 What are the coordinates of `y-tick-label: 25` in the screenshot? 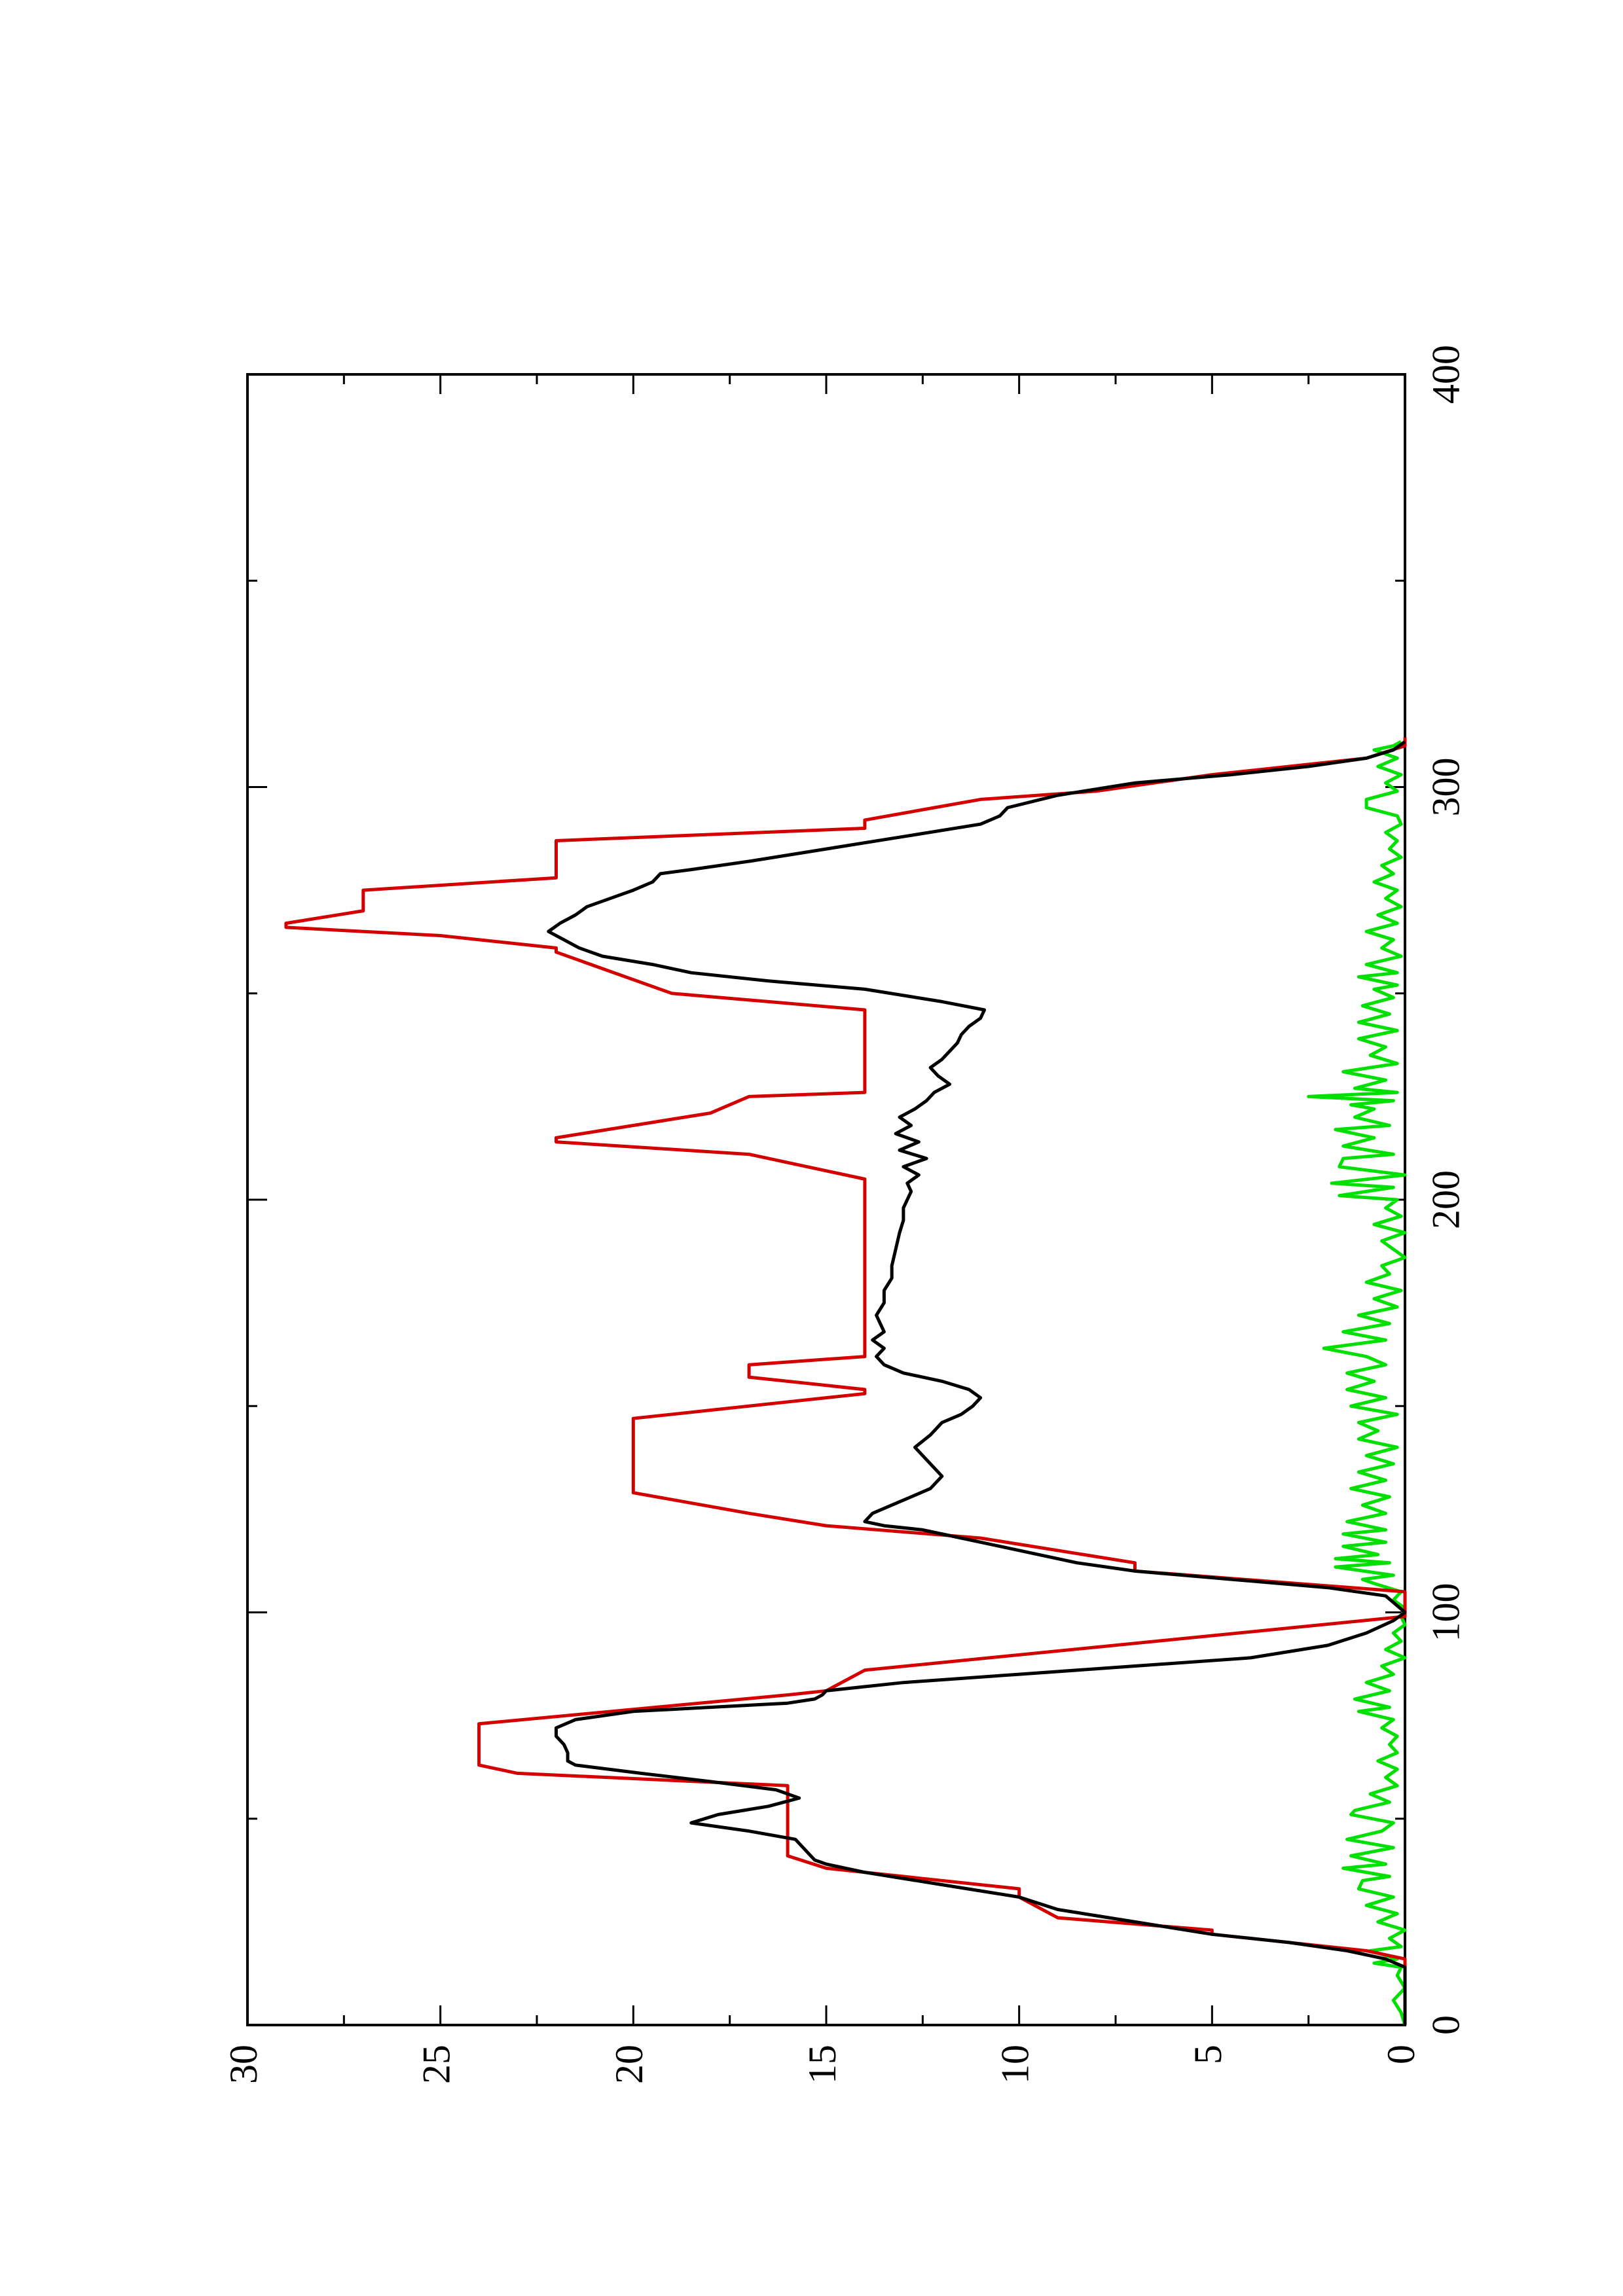 It's located at (436, 2064).